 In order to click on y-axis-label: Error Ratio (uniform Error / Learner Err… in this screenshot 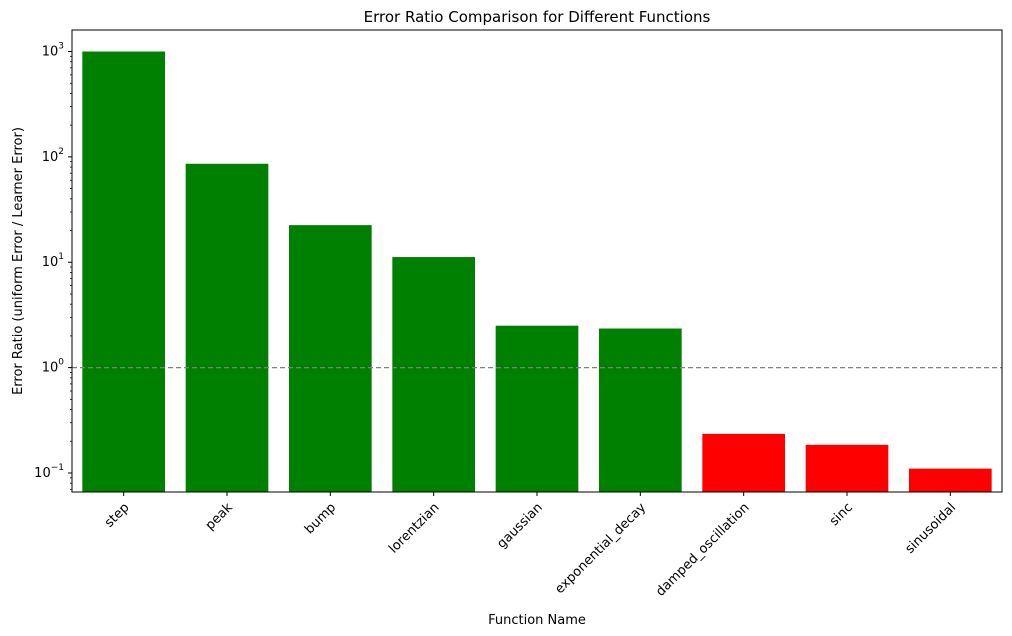, I will do `click(18, 261)`.